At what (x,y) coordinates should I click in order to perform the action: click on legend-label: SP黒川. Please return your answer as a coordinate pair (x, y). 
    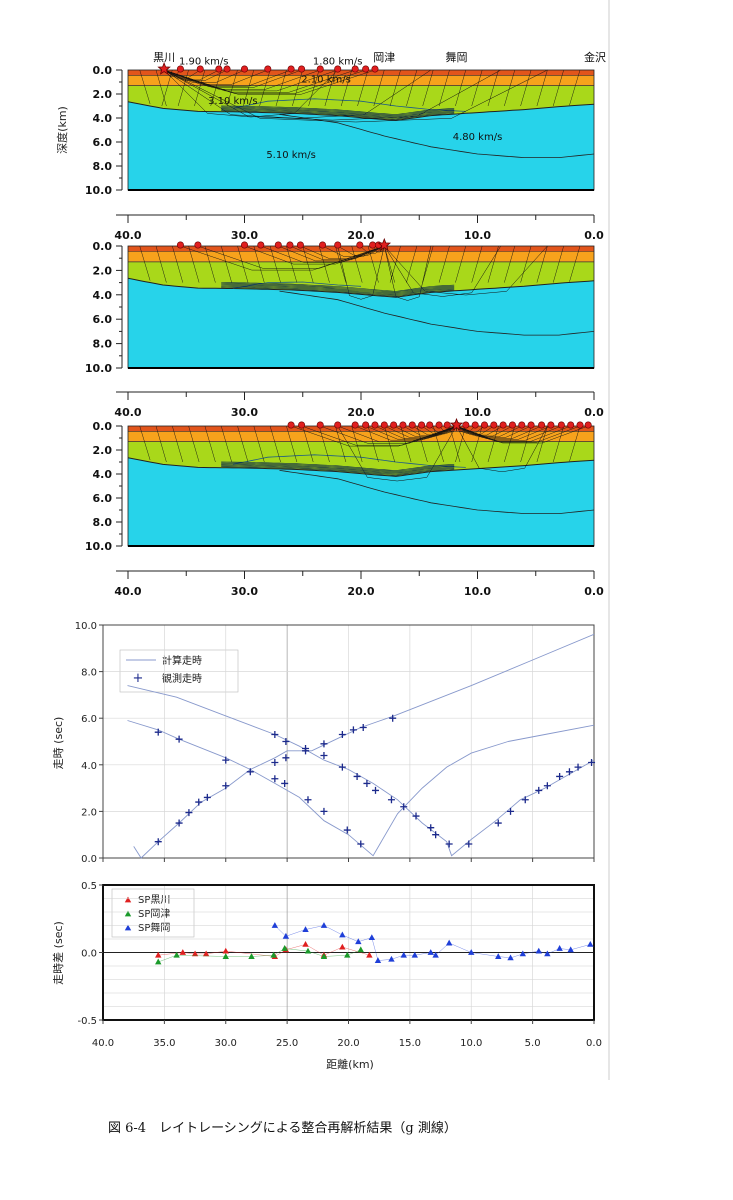
    Looking at the image, I should click on (154, 900).